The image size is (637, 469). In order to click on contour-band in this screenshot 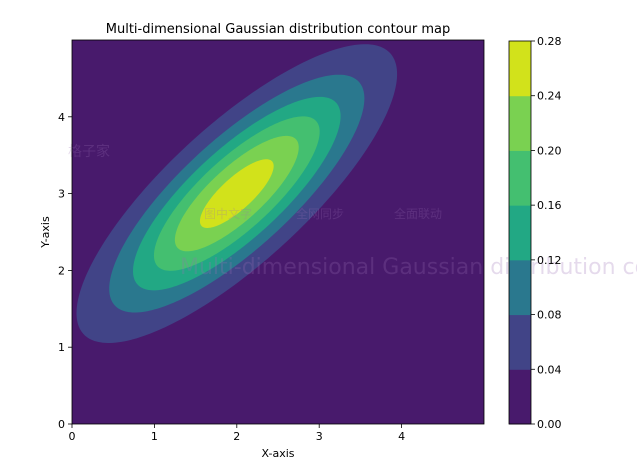, I will do `click(236, 193)`.